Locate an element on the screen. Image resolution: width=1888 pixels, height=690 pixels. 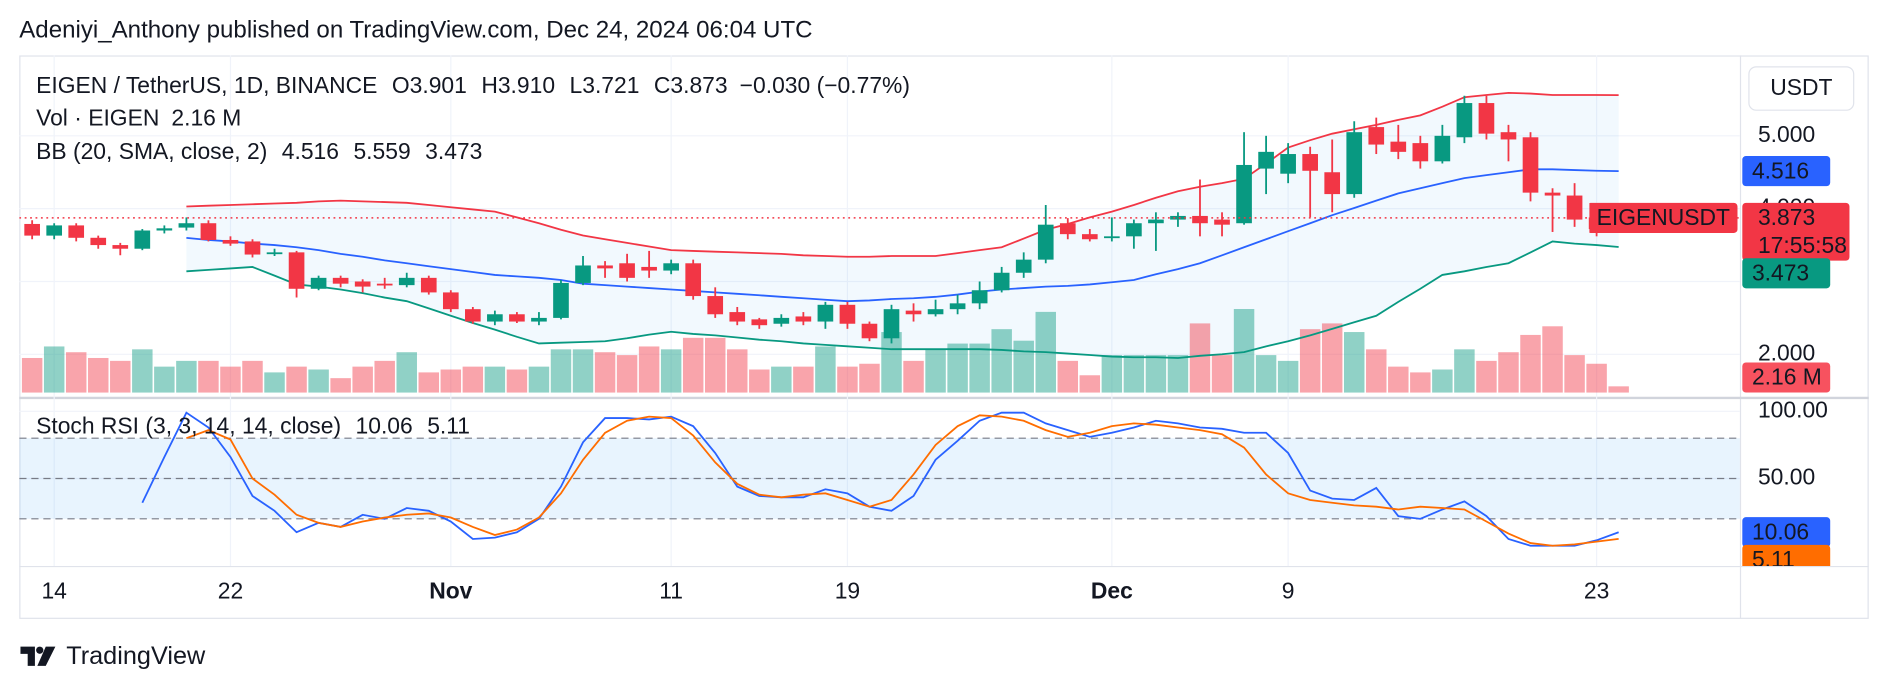
y-tick-label: 2.000 is located at coordinates (1786, 352).